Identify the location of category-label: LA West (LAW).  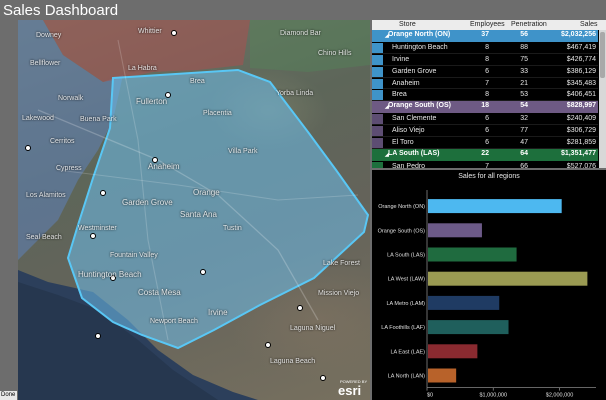
(406, 280).